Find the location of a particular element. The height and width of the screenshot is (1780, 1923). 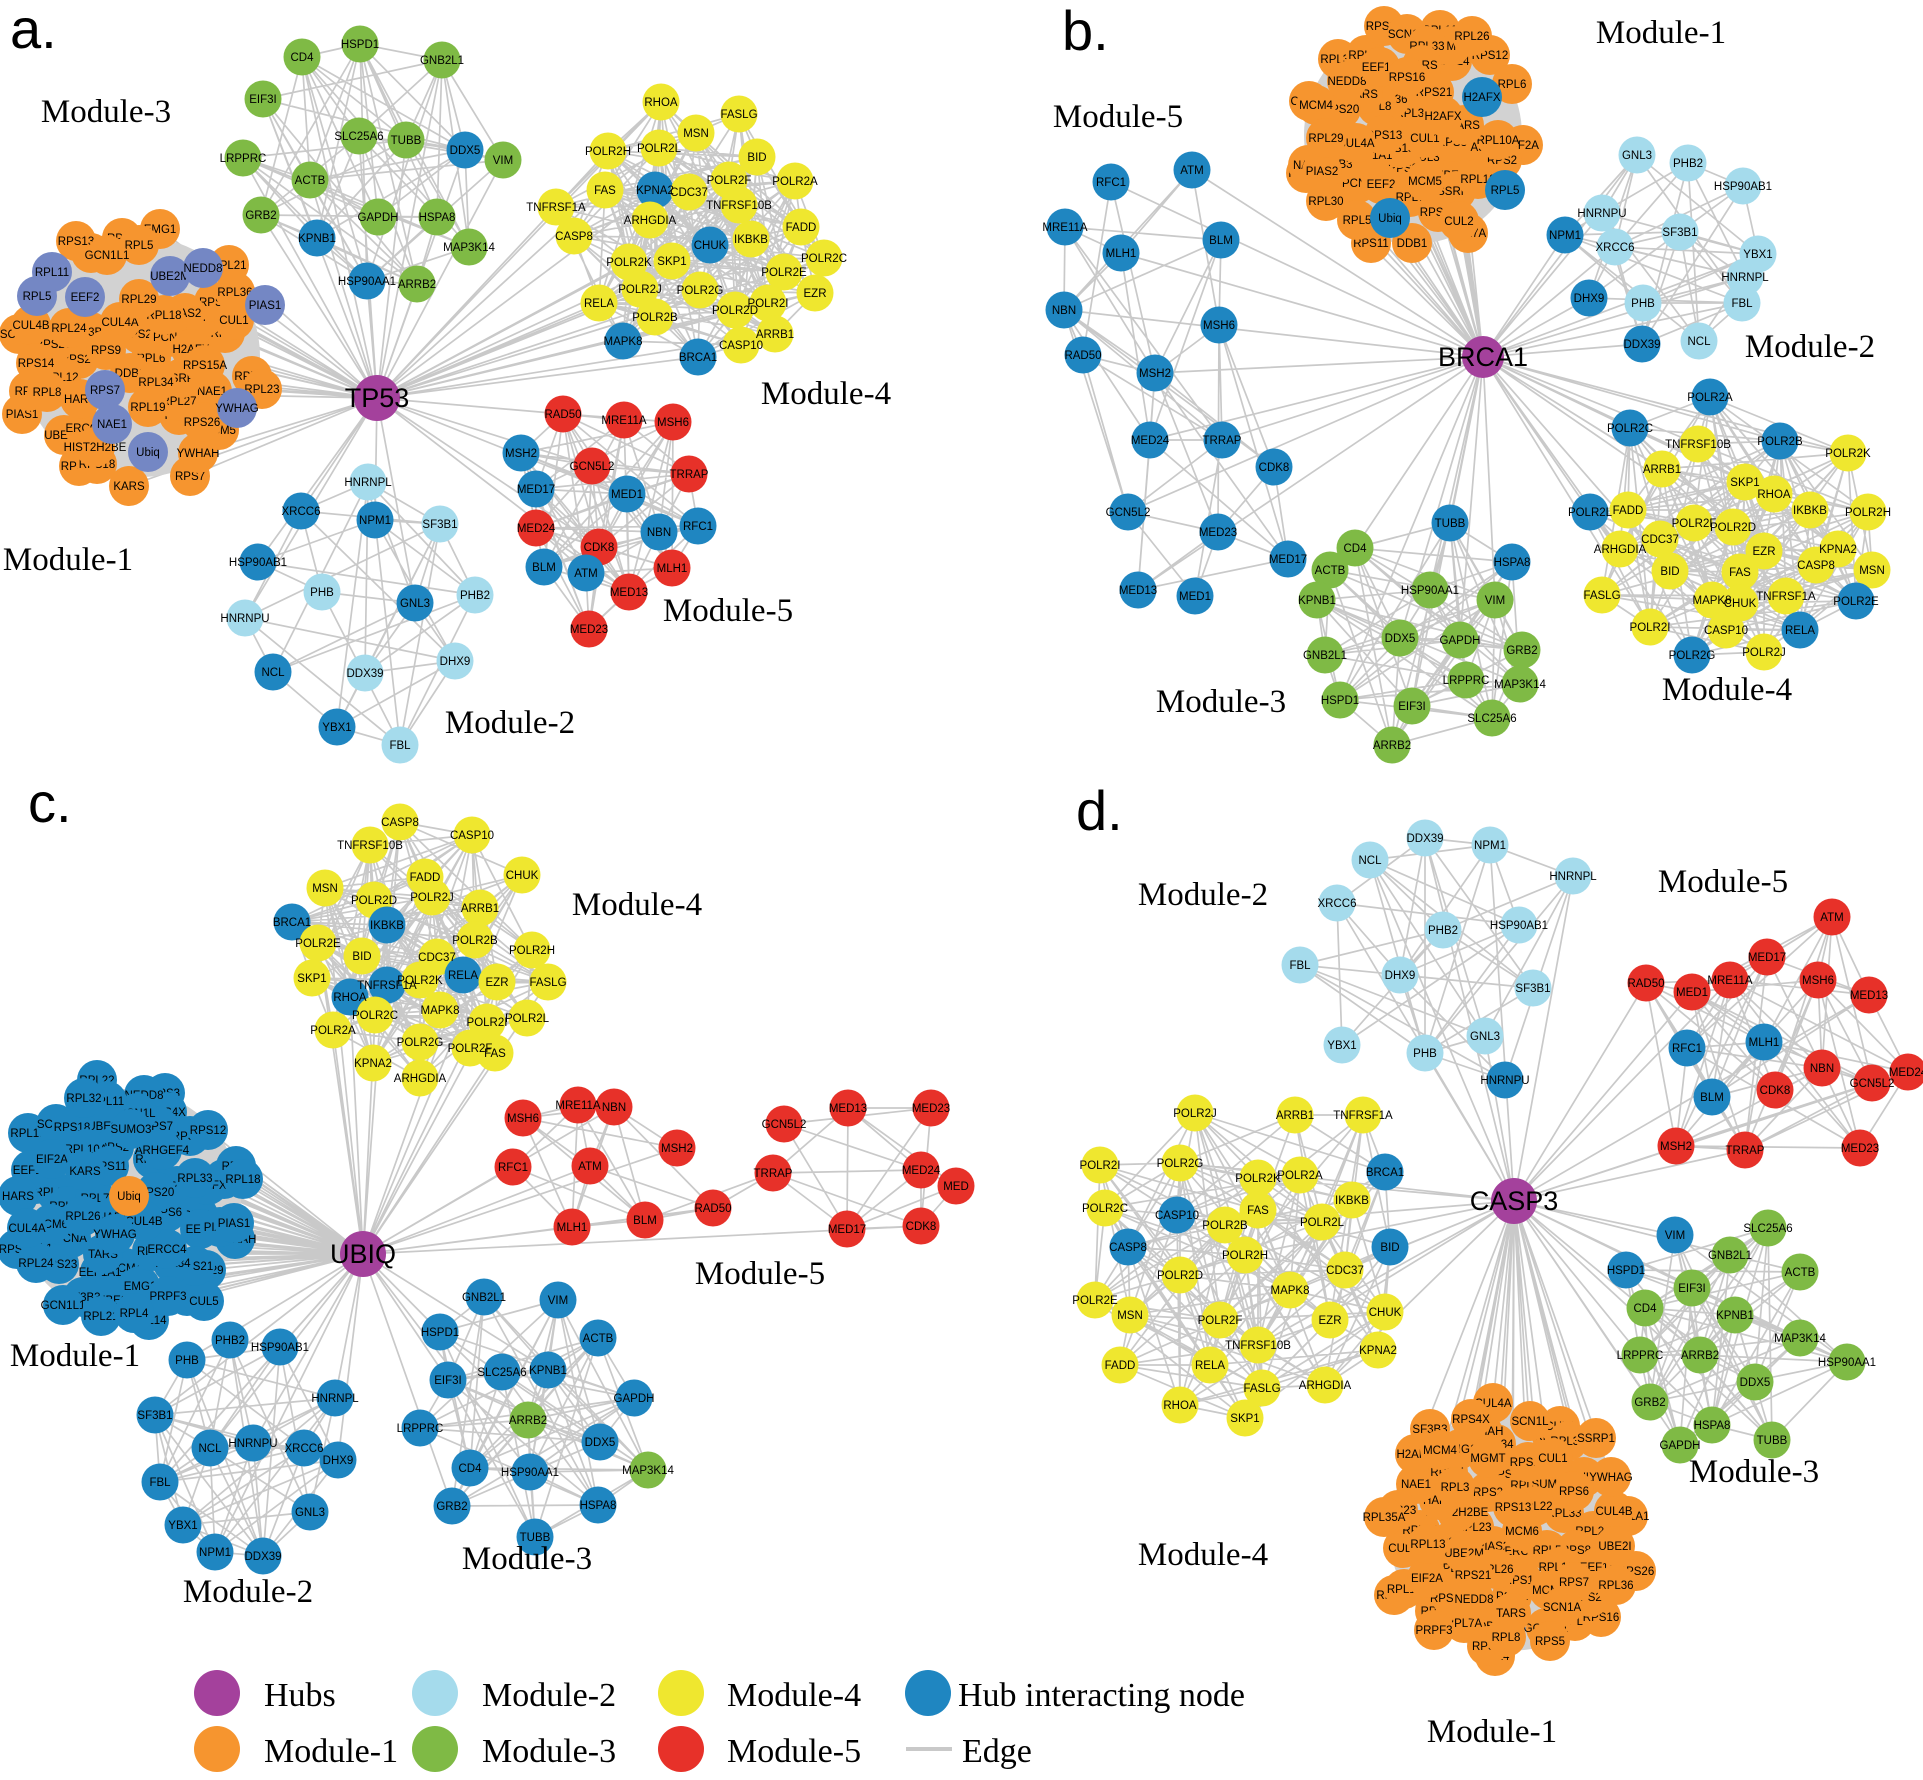

svg-text: TP53 is located at coordinates (377, 398).